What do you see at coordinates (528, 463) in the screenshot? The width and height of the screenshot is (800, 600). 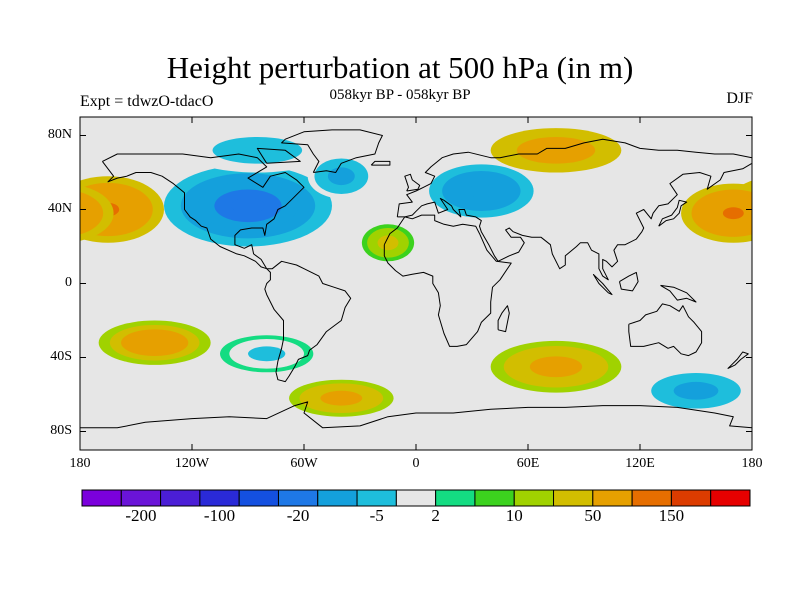 I see `x-tick-label: 60E` at bounding box center [528, 463].